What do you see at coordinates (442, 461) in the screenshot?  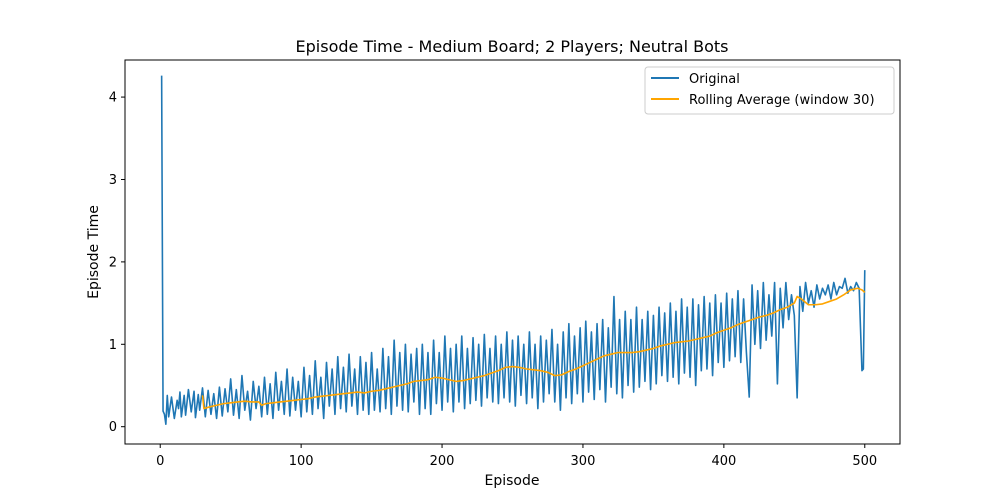 I see `x-tick-label: 200` at bounding box center [442, 461].